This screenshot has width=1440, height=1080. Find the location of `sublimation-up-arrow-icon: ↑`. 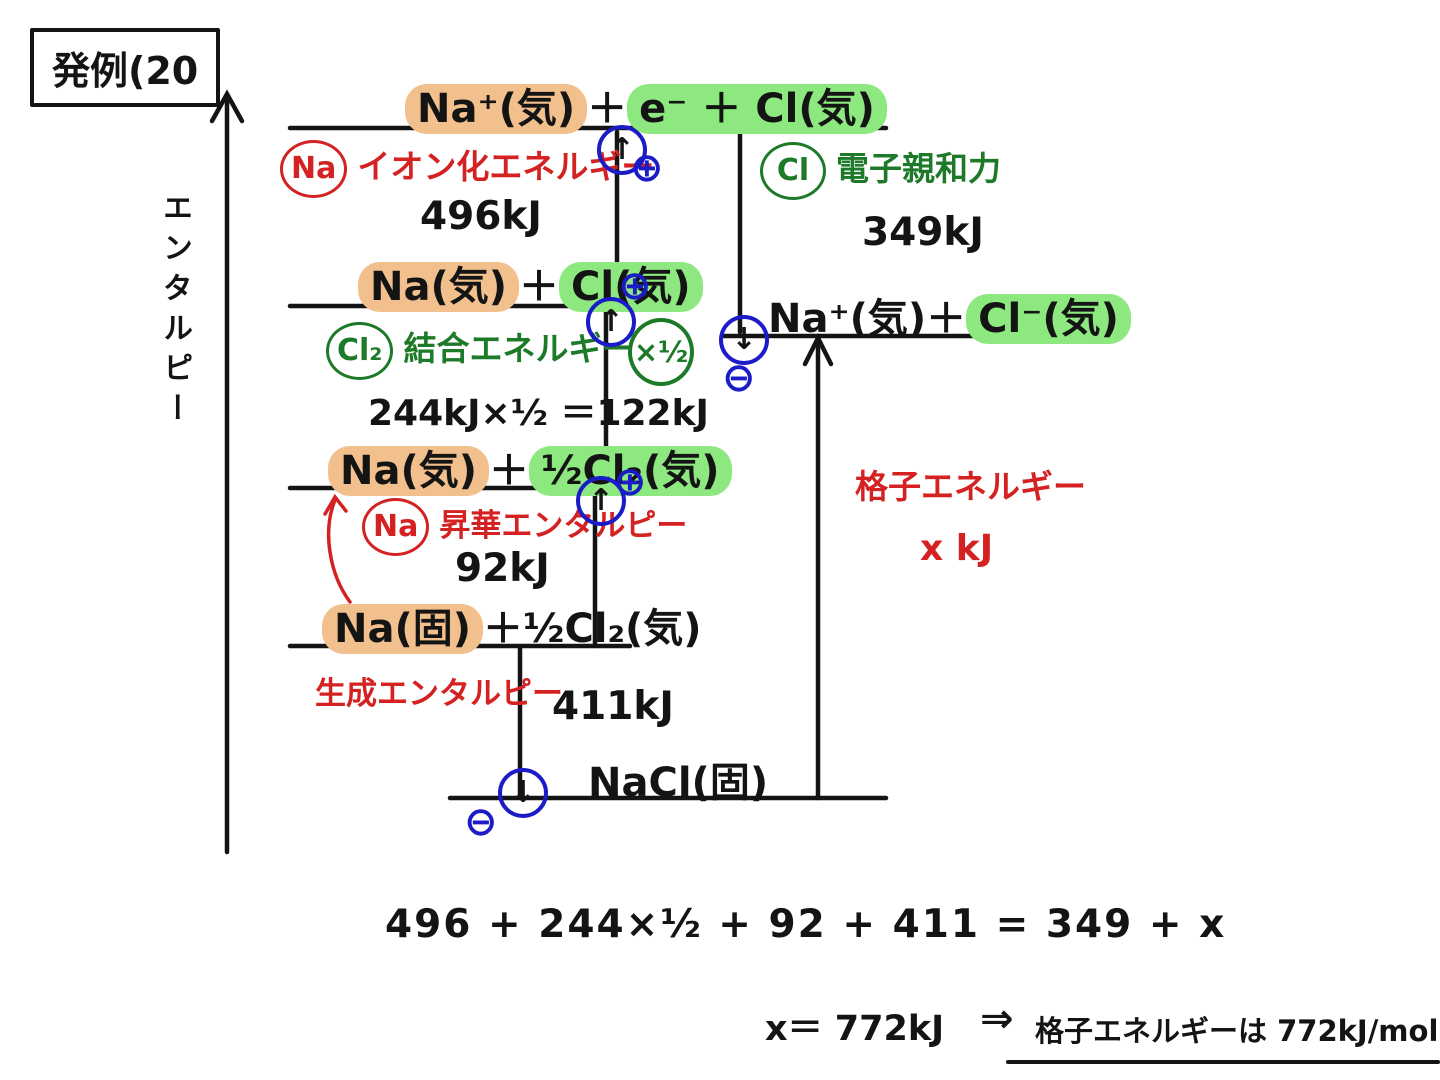

sublimation-up-arrow-icon: ↑ is located at coordinates (601, 501).